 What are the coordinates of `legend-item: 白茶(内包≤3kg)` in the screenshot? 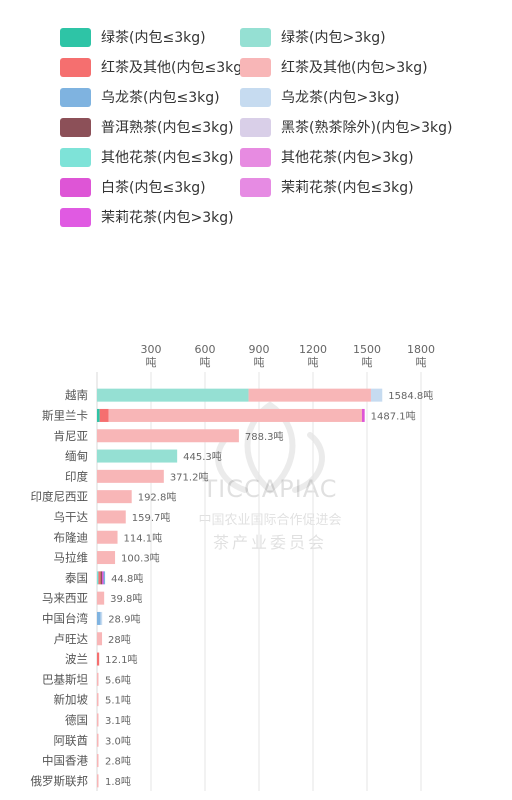 It's located at (133, 187).